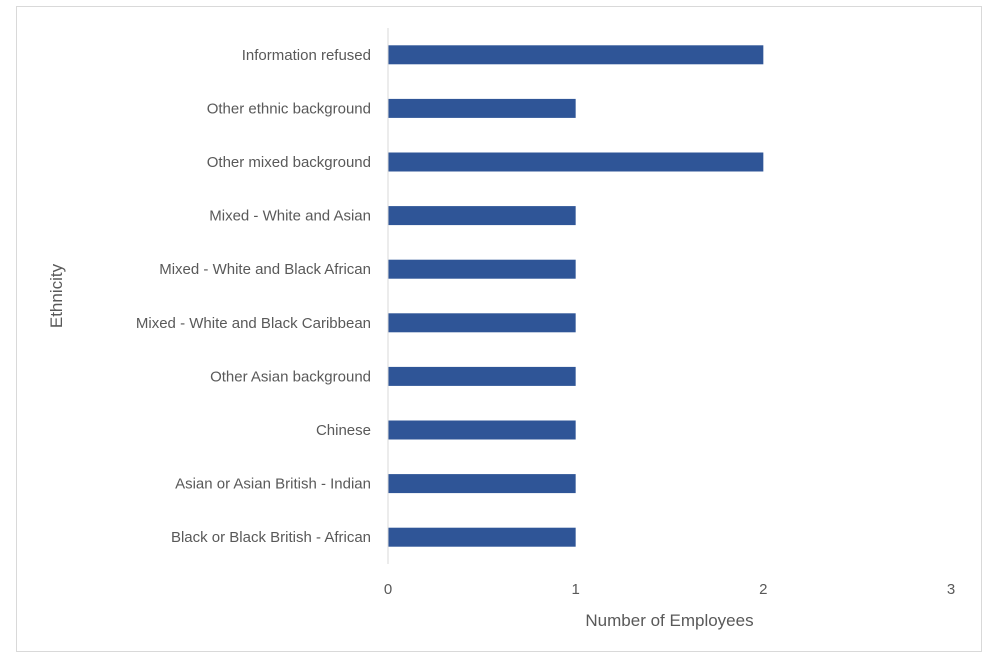 This screenshot has width=989, height=654. I want to click on category-label-2: Other mixed background, so click(289, 162).